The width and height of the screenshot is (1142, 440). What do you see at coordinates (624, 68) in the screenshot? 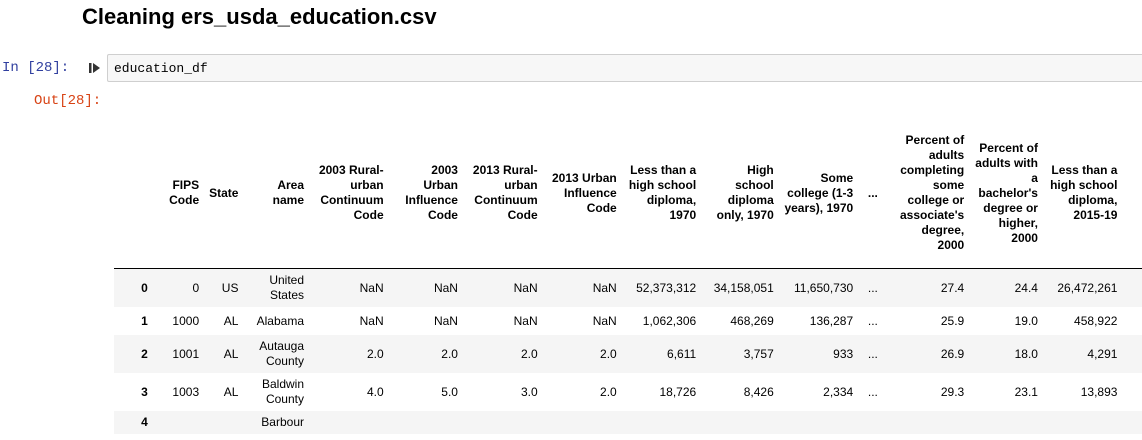
I see `code-cell-input: education_df` at bounding box center [624, 68].